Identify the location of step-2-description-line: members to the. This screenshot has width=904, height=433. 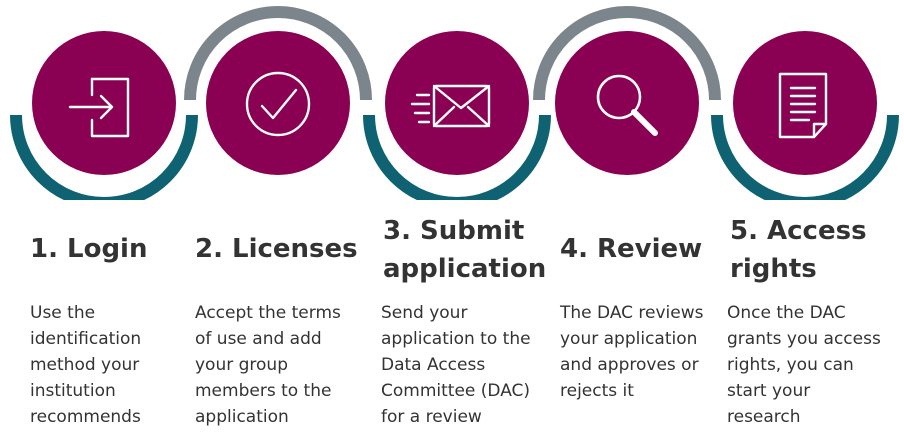
(263, 391).